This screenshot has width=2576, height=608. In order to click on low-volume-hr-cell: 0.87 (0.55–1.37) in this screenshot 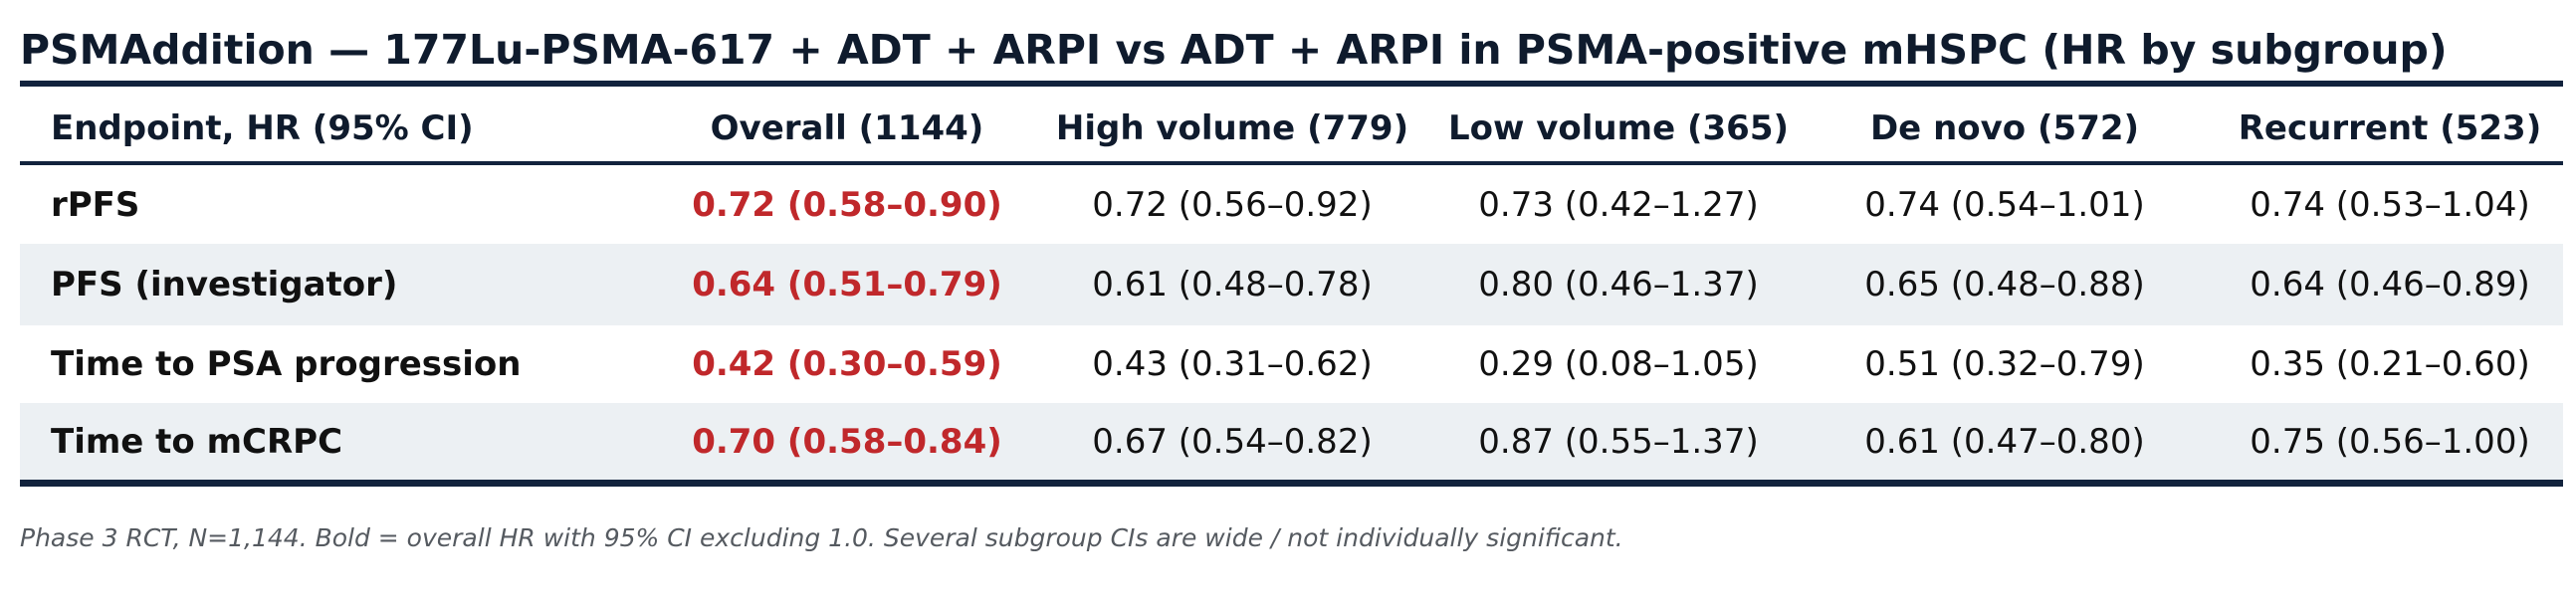, I will do `click(1618, 441)`.